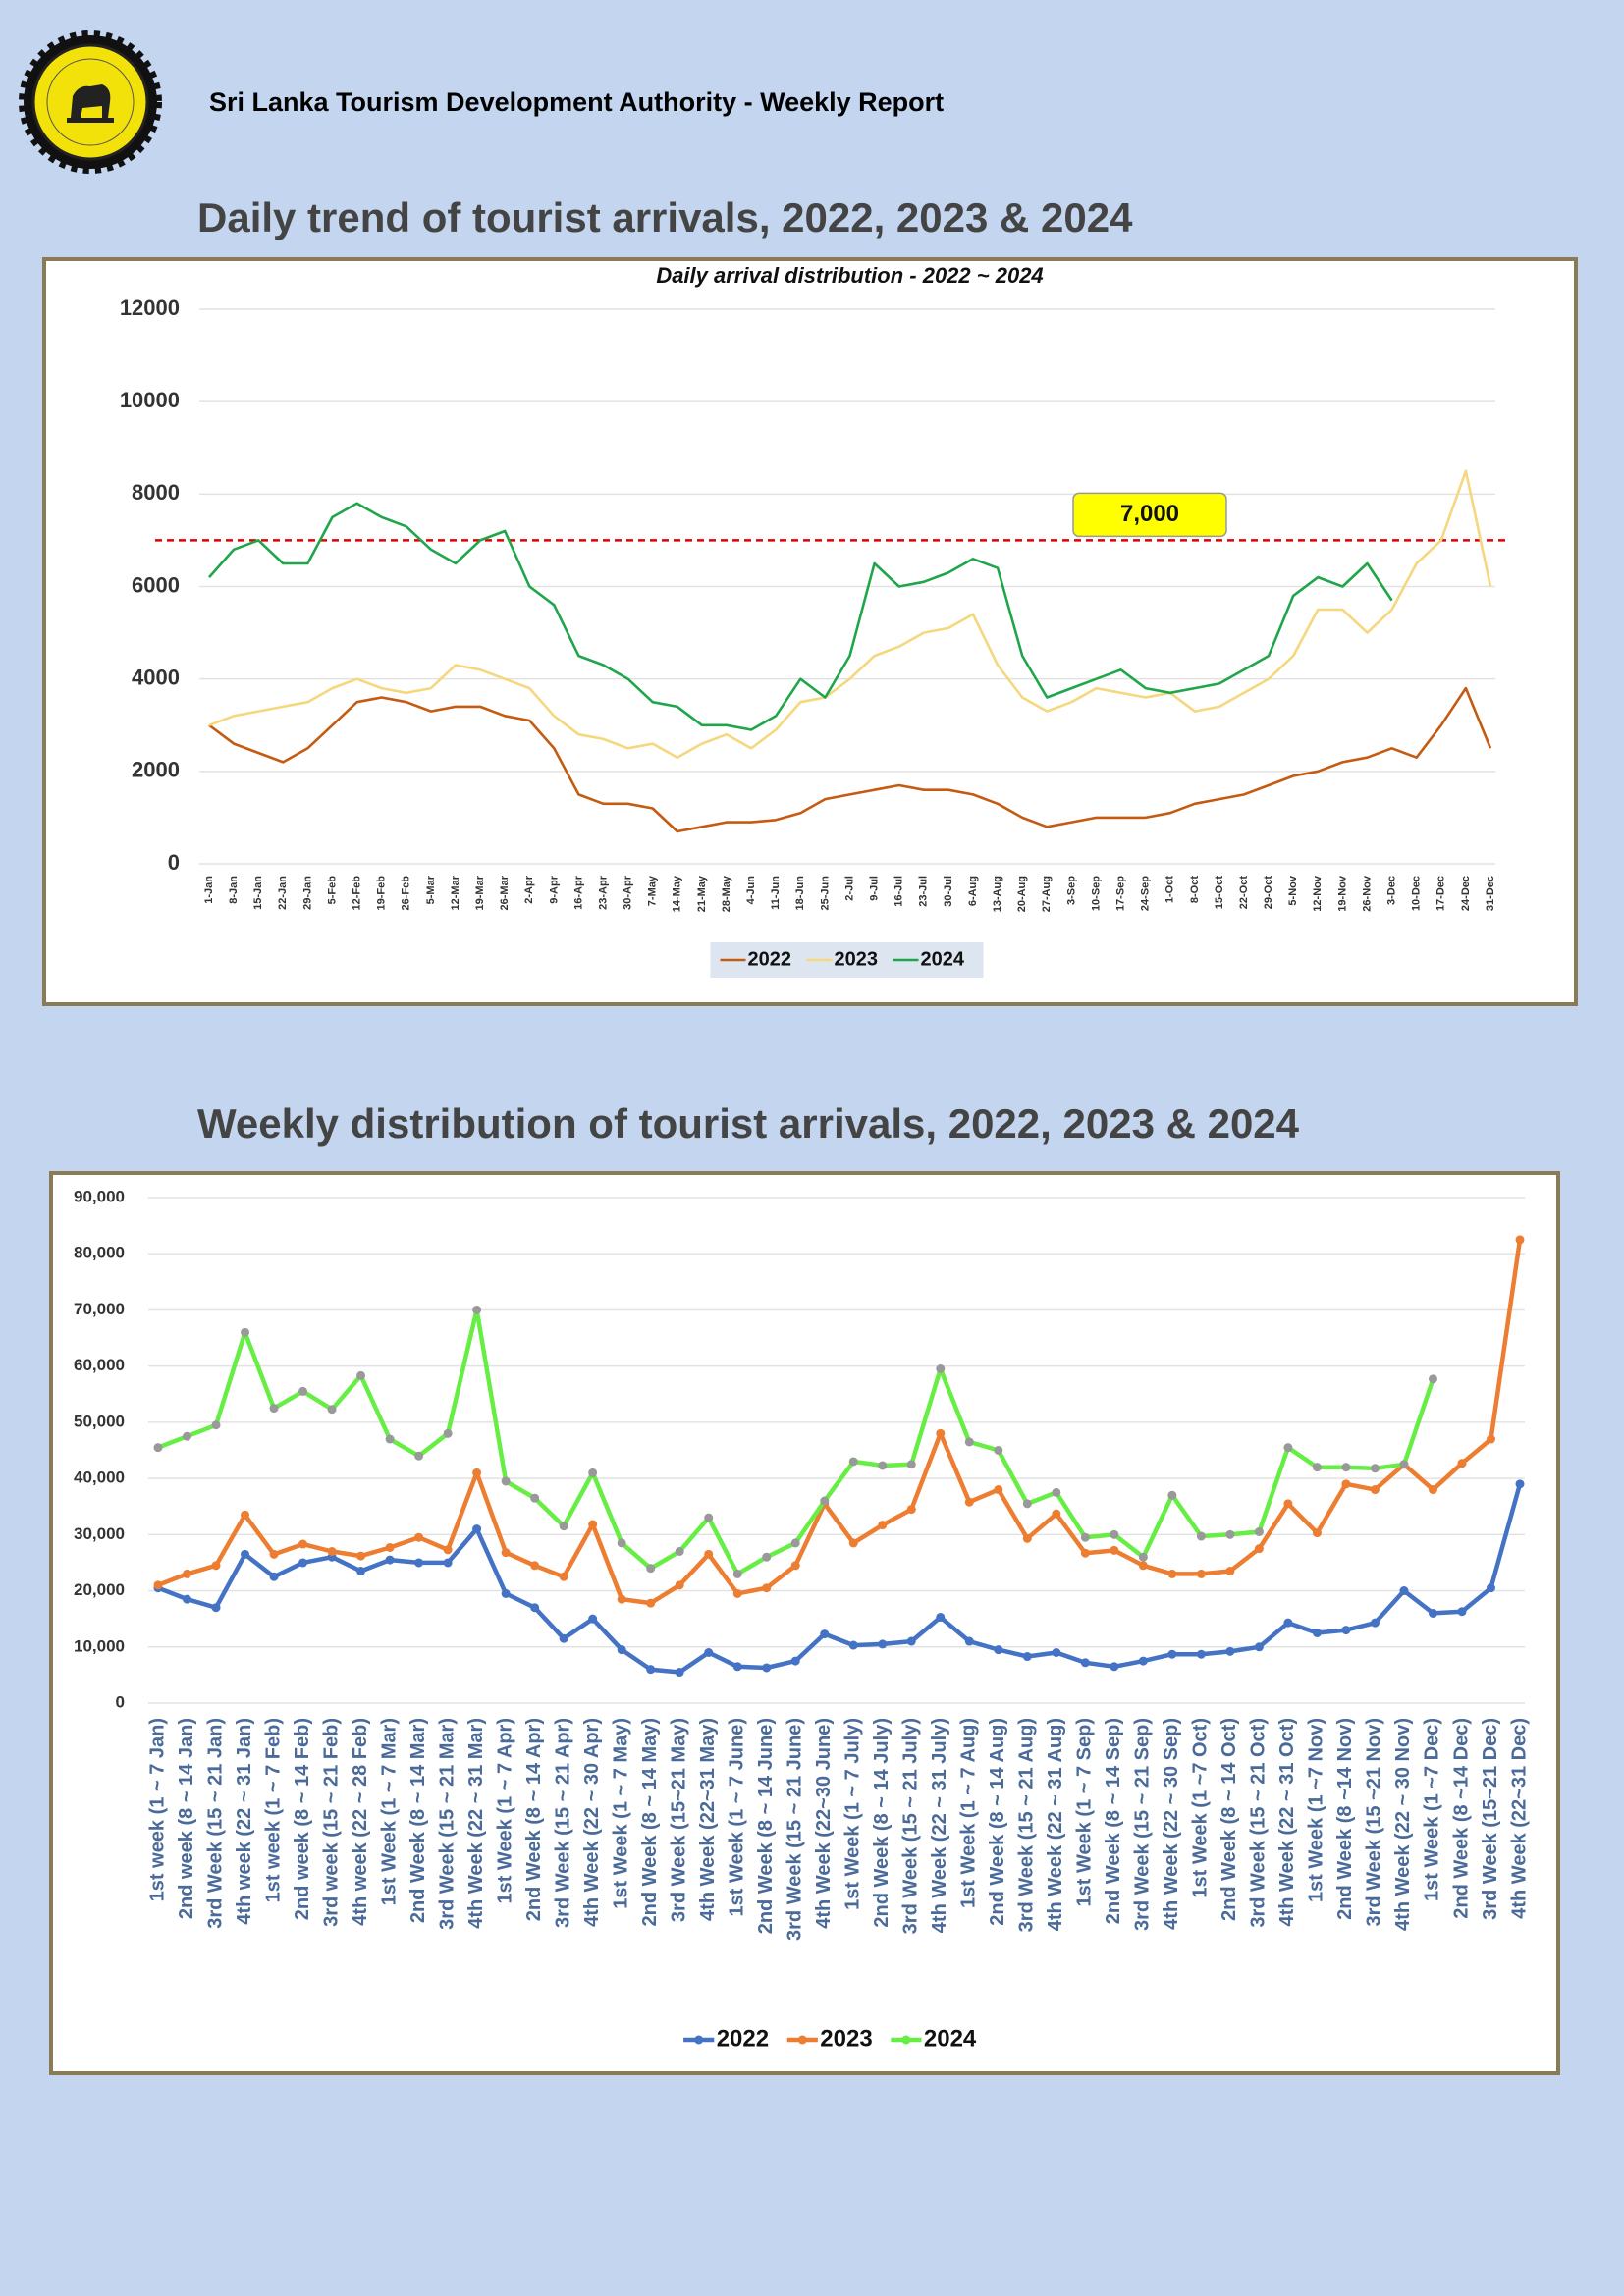  Describe the element at coordinates (1461, 1819) in the screenshot. I see `x-tick-label: 2nd Week (8 ~14 Dec)` at that location.